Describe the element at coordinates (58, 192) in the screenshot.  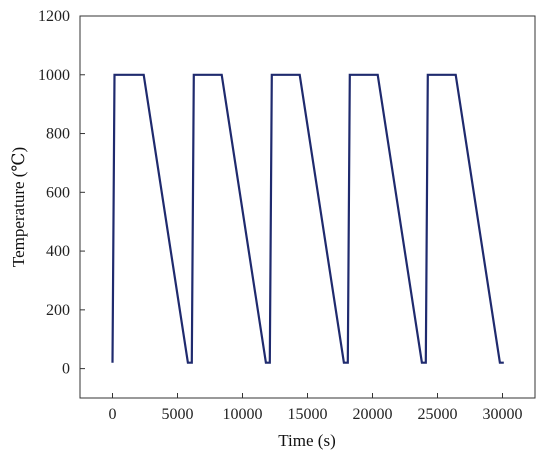
I see `y-tick-label: 600` at that location.